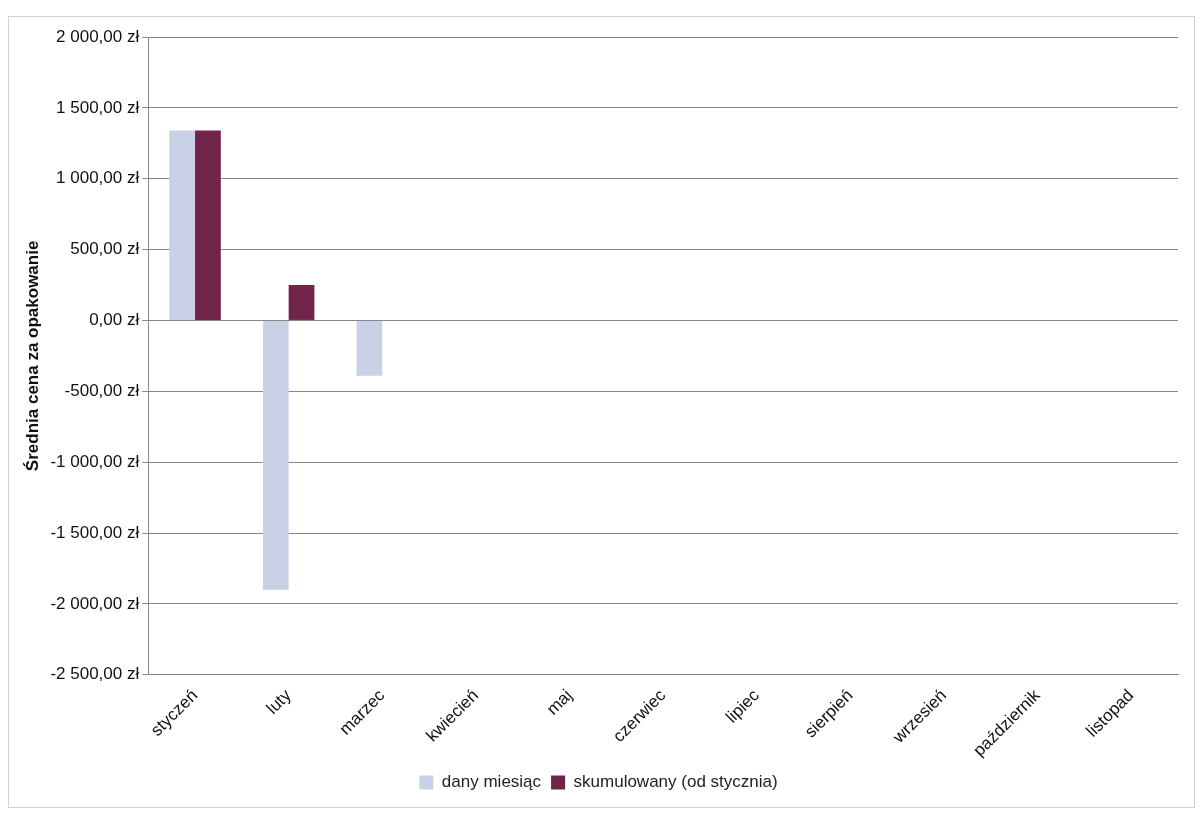  What do you see at coordinates (95, 674) in the screenshot?
I see `y-tick-label: -2 500,00 zł` at bounding box center [95, 674].